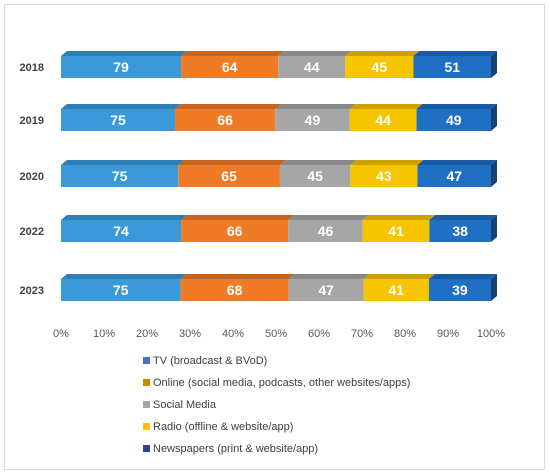 The width and height of the screenshot is (550, 474). I want to click on legend-item-radio: Radio (offline & website/app), so click(276, 426).